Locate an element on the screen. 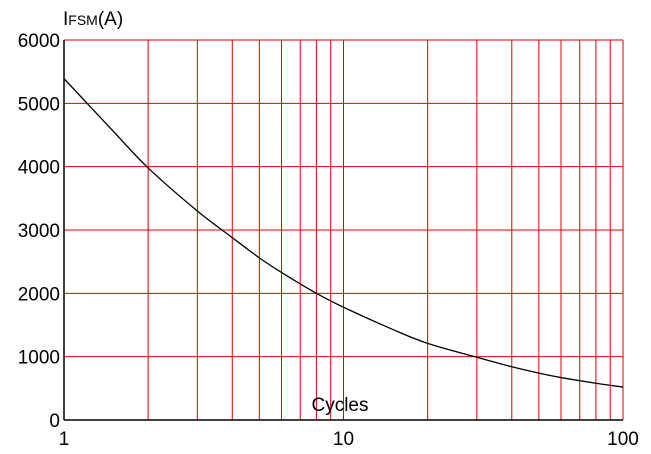  y-tick-label: 5000 is located at coordinates (39, 104).